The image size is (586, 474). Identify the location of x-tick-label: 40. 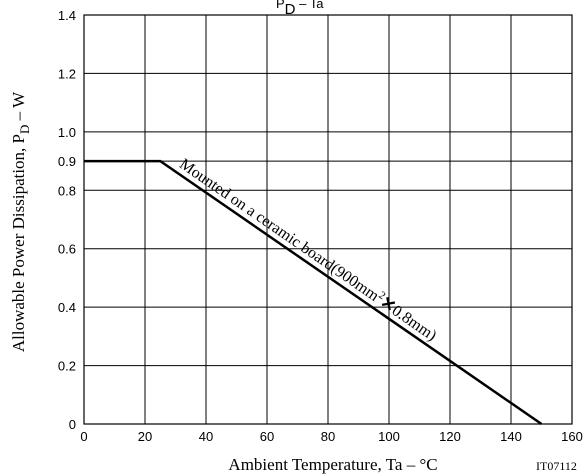
(206, 436).